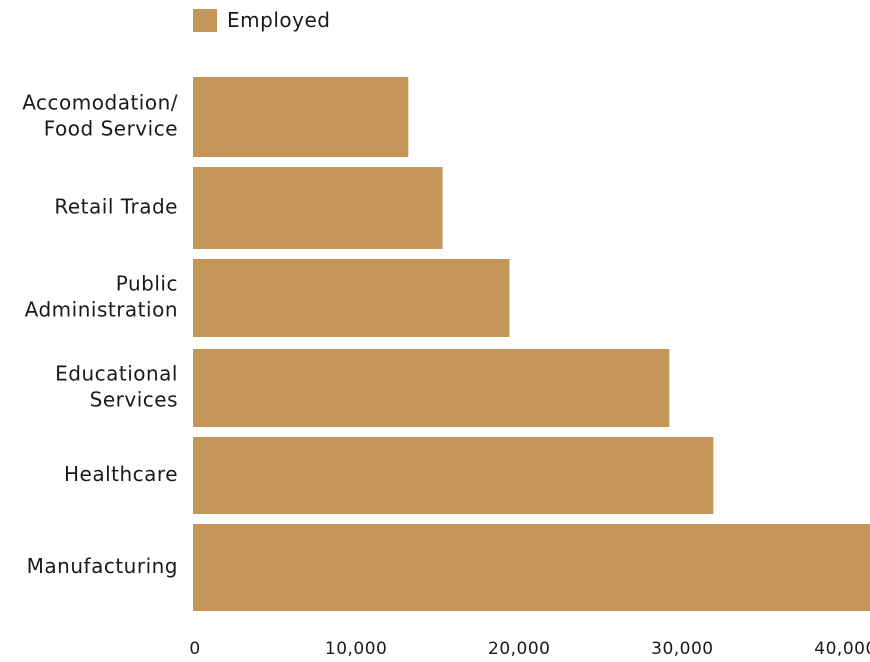 The height and width of the screenshot is (662, 870). Describe the element at coordinates (519, 648) in the screenshot. I see `x-tick-label: 20,000` at that location.